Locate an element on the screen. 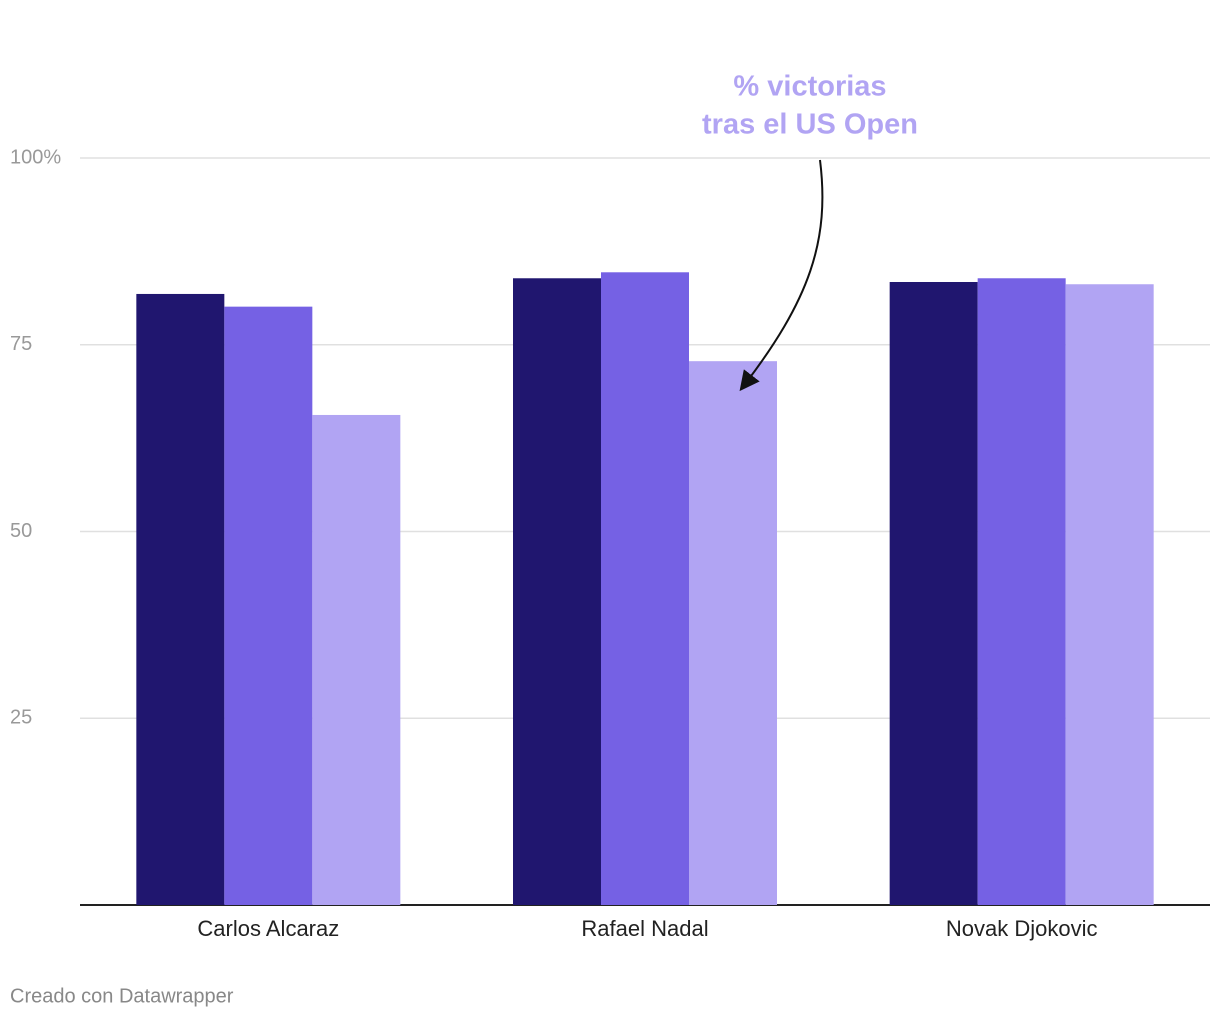  x-tick-label: Carlos Alcaraz is located at coordinates (268, 928).